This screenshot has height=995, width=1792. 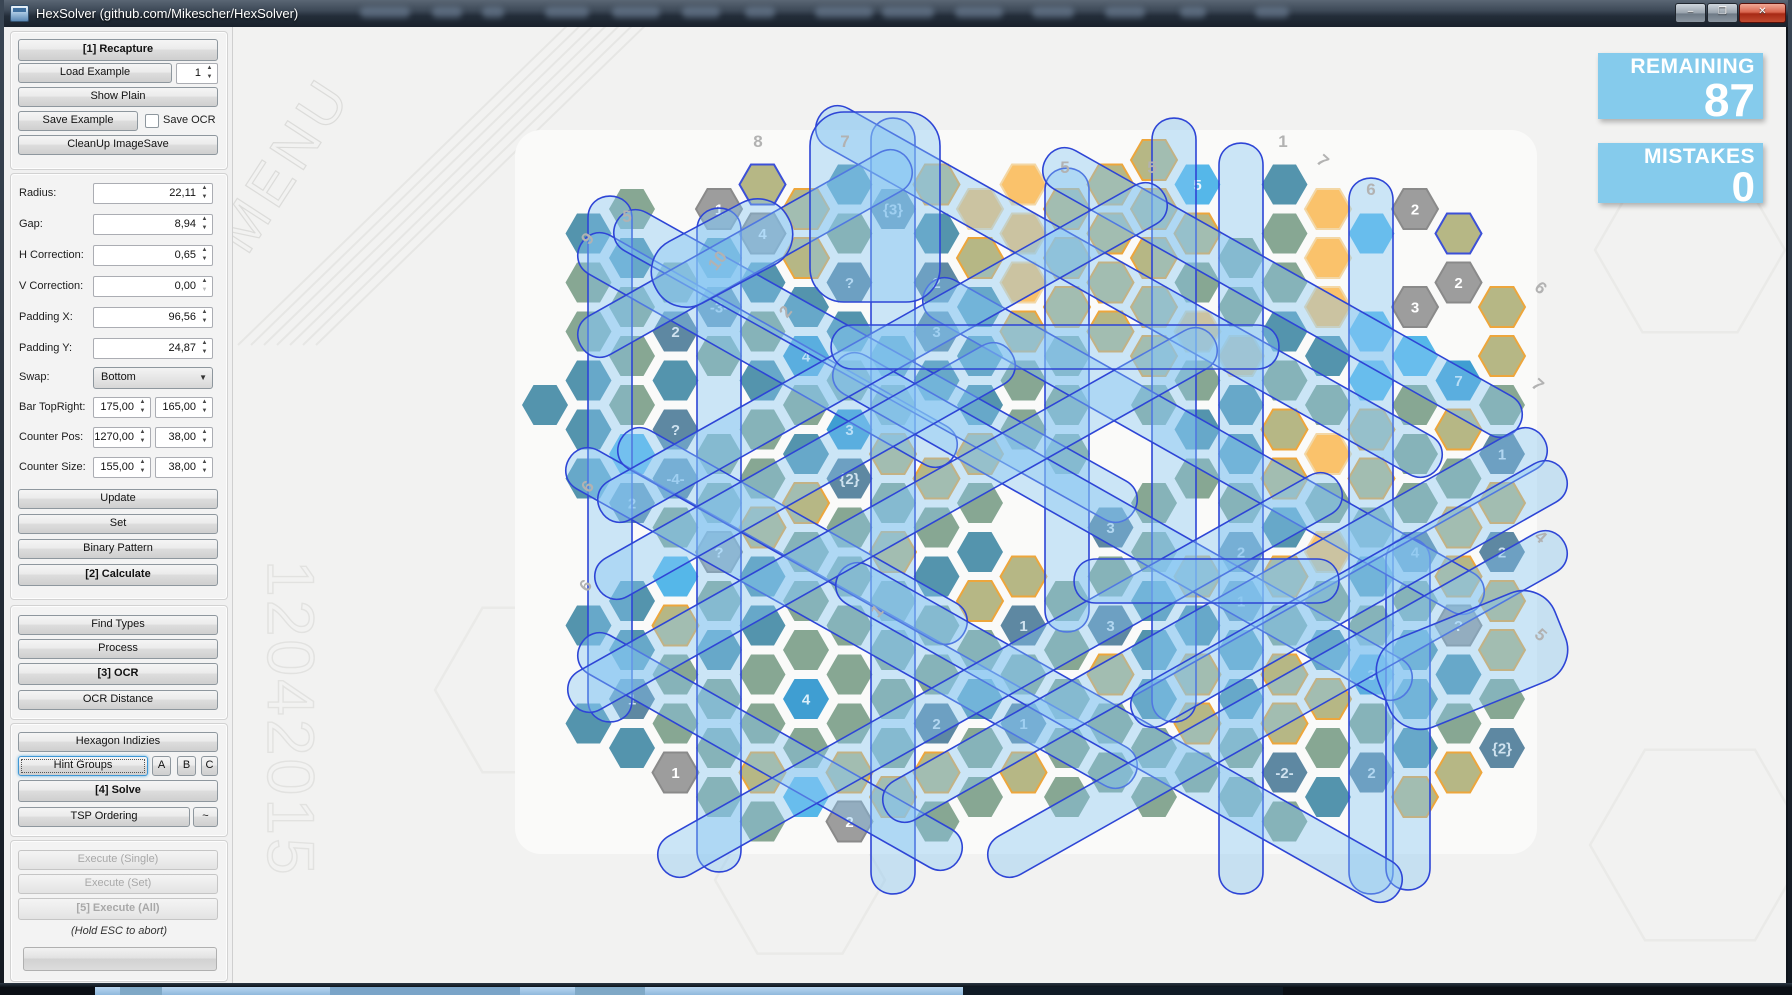 What do you see at coordinates (184, 437) in the screenshot?
I see `counter-pos-y: 38,00 ▲ ▼` at bounding box center [184, 437].